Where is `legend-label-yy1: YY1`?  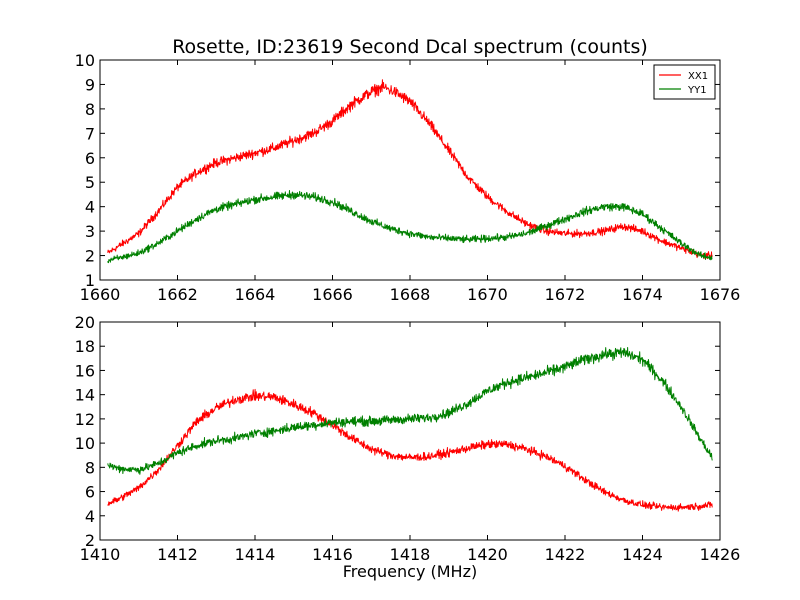 legend-label-yy1: YY1 is located at coordinates (697, 90).